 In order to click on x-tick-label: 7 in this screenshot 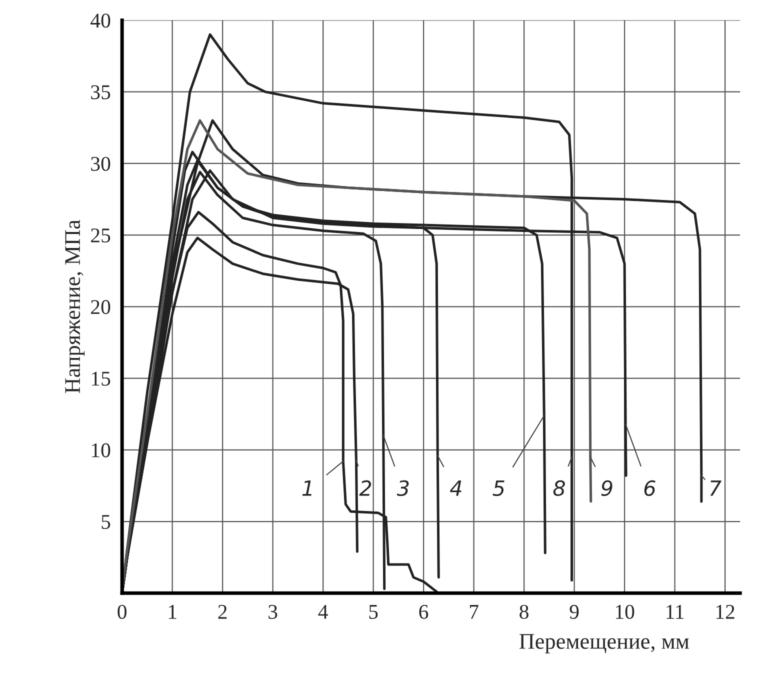, I will do `click(474, 612)`.